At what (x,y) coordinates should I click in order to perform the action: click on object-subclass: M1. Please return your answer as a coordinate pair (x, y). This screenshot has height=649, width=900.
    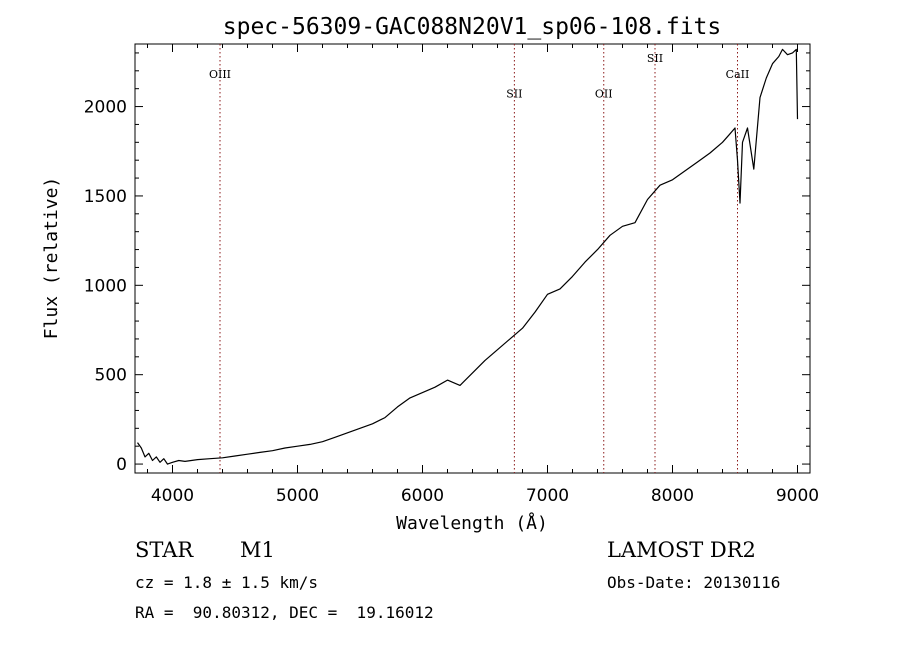
    Looking at the image, I should click on (257, 550).